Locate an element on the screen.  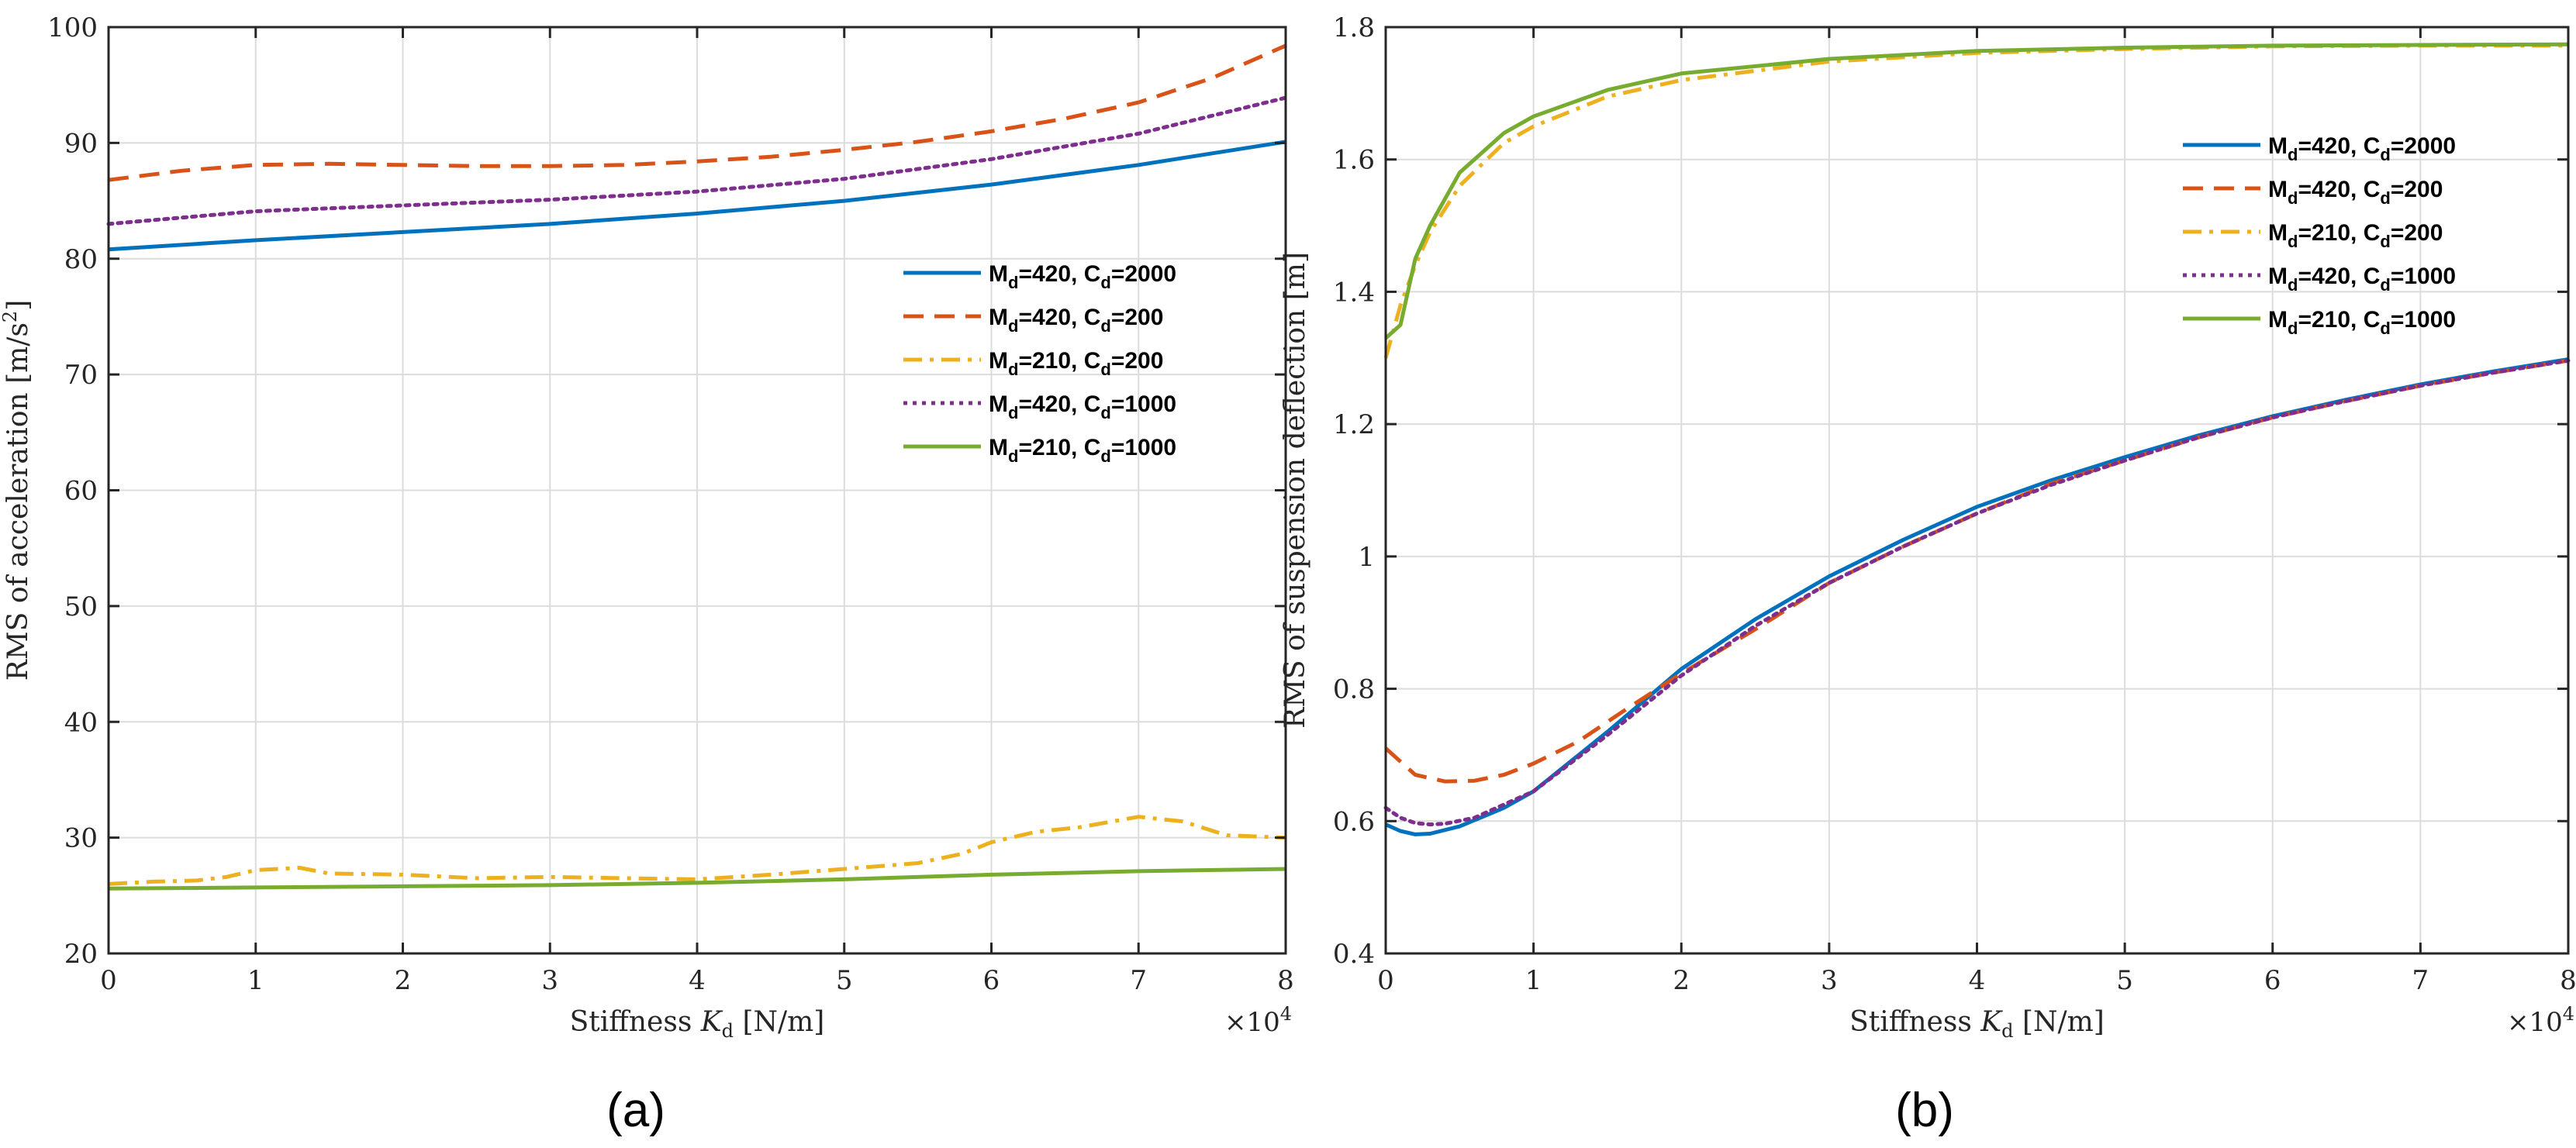
panel-label-a: (a) is located at coordinates (636, 1110).